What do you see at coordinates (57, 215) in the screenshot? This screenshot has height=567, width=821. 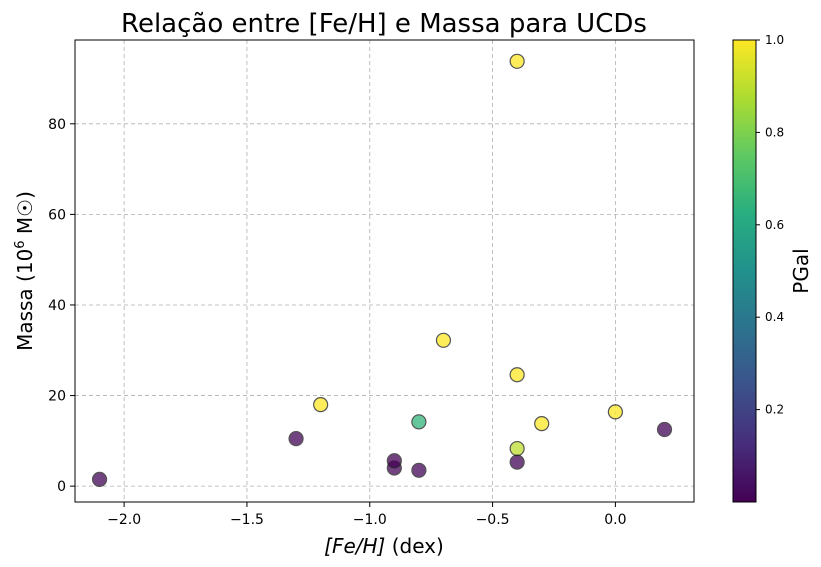 I see `y-tick-label: 60` at bounding box center [57, 215].